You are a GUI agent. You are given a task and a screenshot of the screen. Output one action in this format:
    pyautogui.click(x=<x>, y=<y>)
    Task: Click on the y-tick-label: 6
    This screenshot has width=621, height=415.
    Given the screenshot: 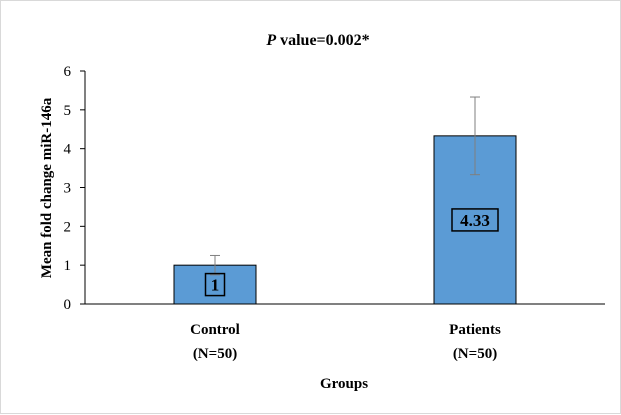 What is the action you would take?
    pyautogui.click(x=68, y=72)
    